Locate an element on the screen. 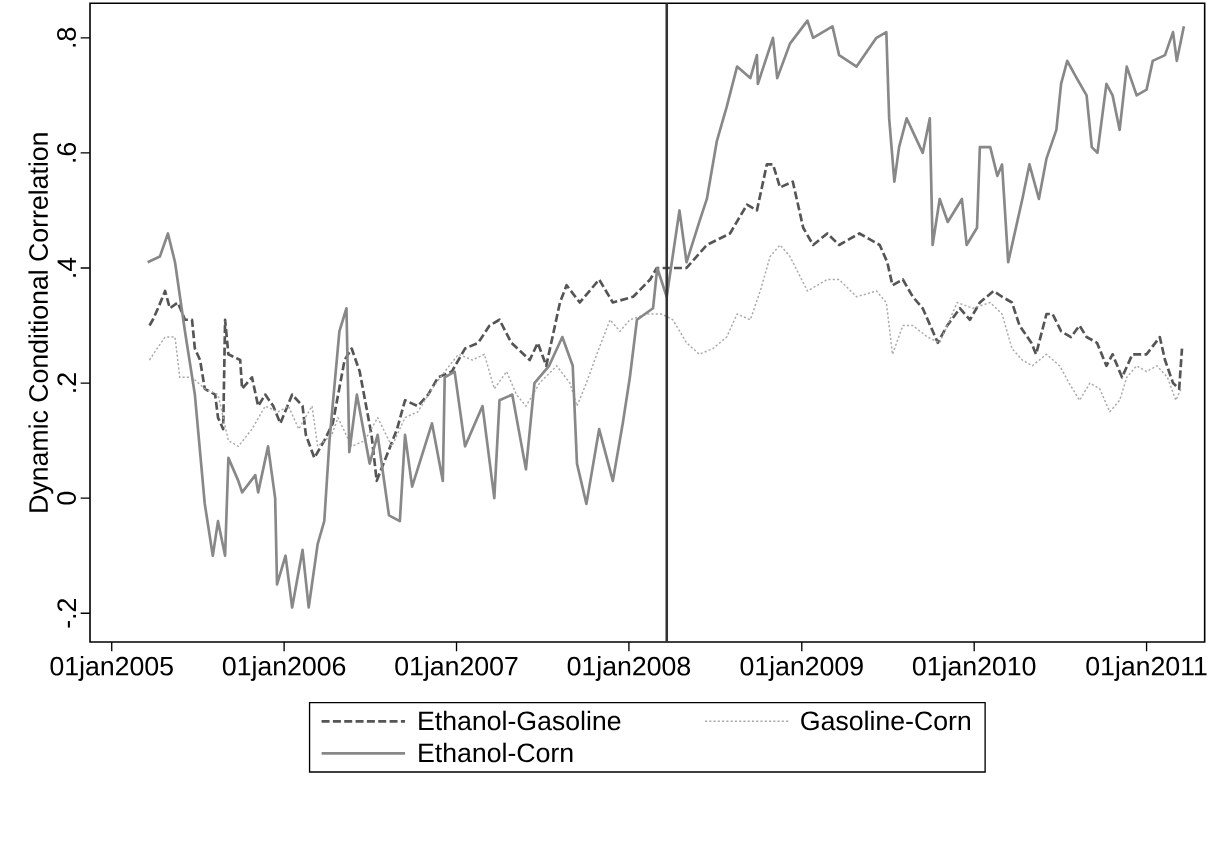  legend-label: Gasoline-Corn is located at coordinates (886, 720).